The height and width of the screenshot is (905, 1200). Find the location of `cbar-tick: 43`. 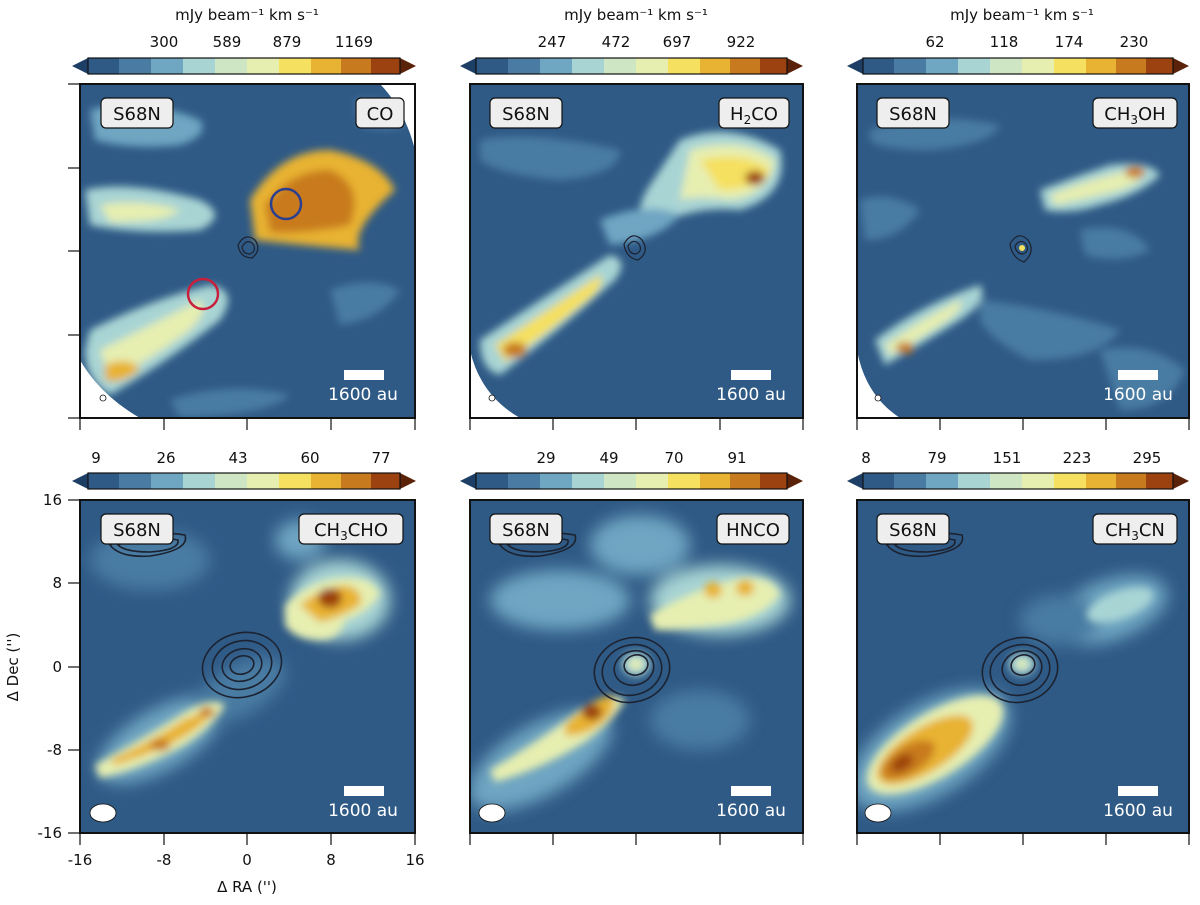

cbar-tick: 43 is located at coordinates (237, 458).